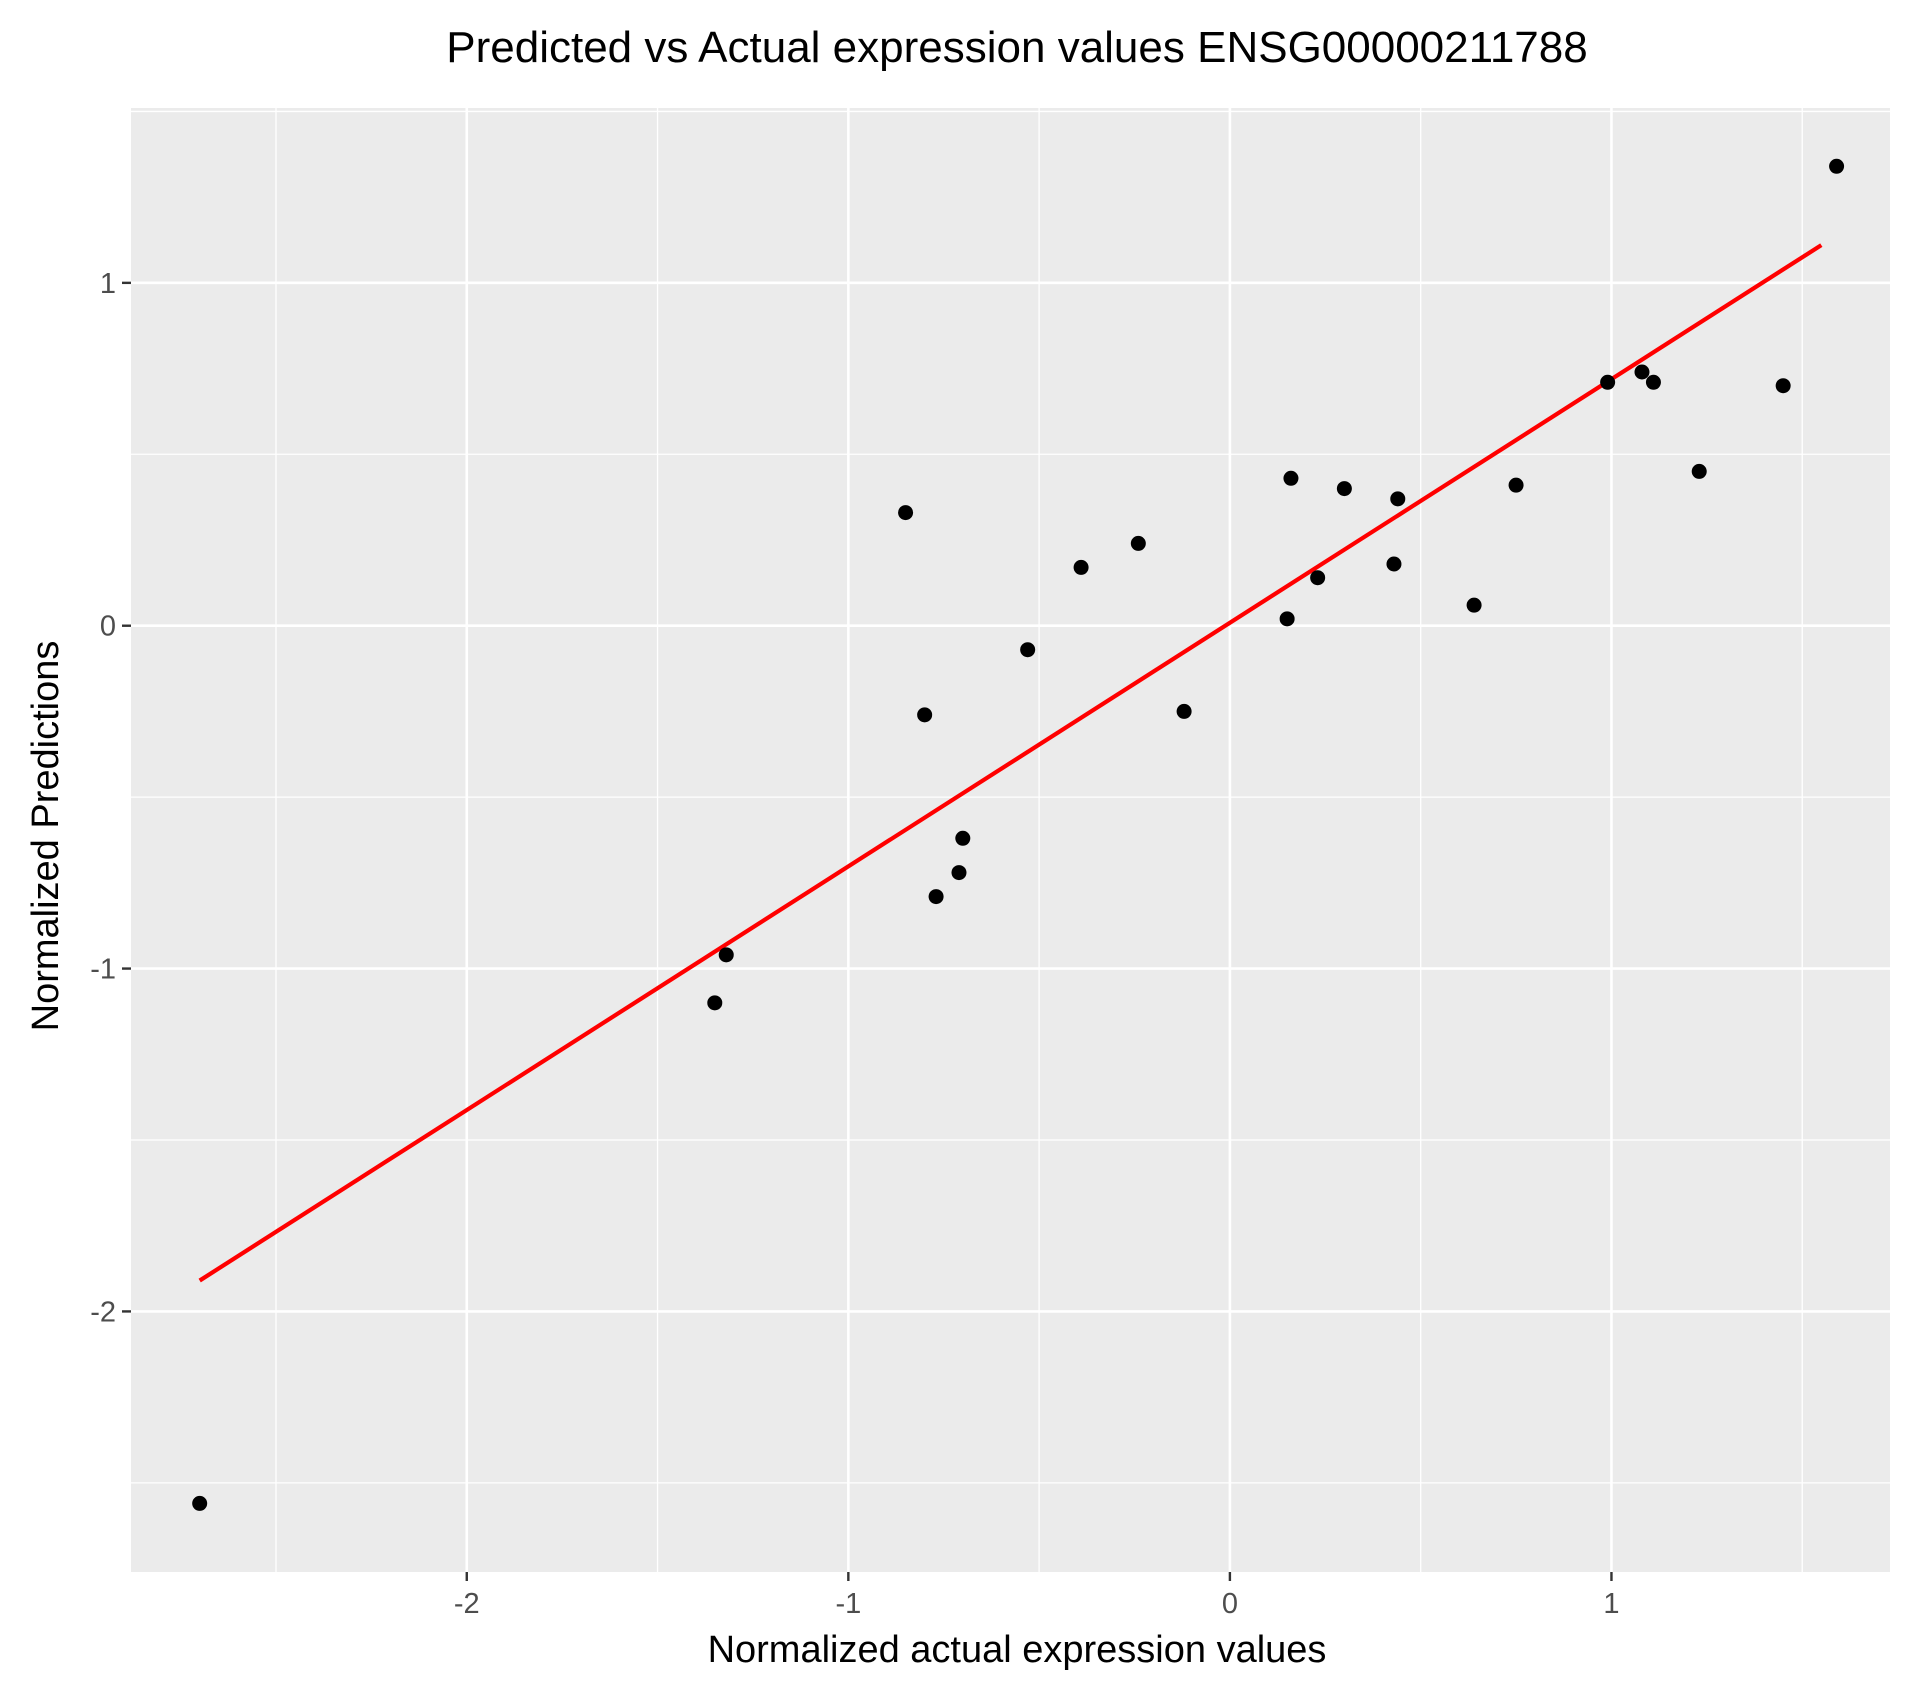 This screenshot has height=1699, width=1920. I want to click on x-tick-label: 0, so click(1230, 1604).